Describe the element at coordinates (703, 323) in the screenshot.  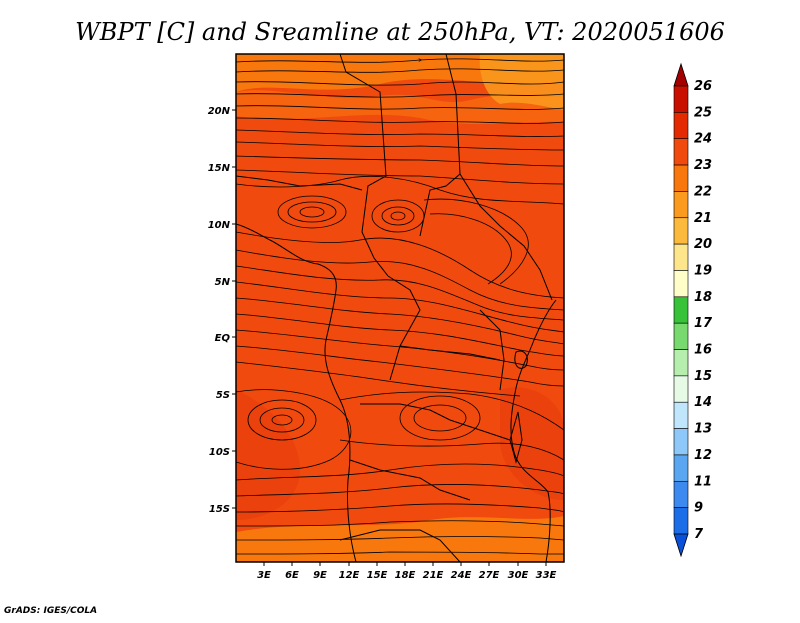
I see `colorbar-label: 17` at that location.